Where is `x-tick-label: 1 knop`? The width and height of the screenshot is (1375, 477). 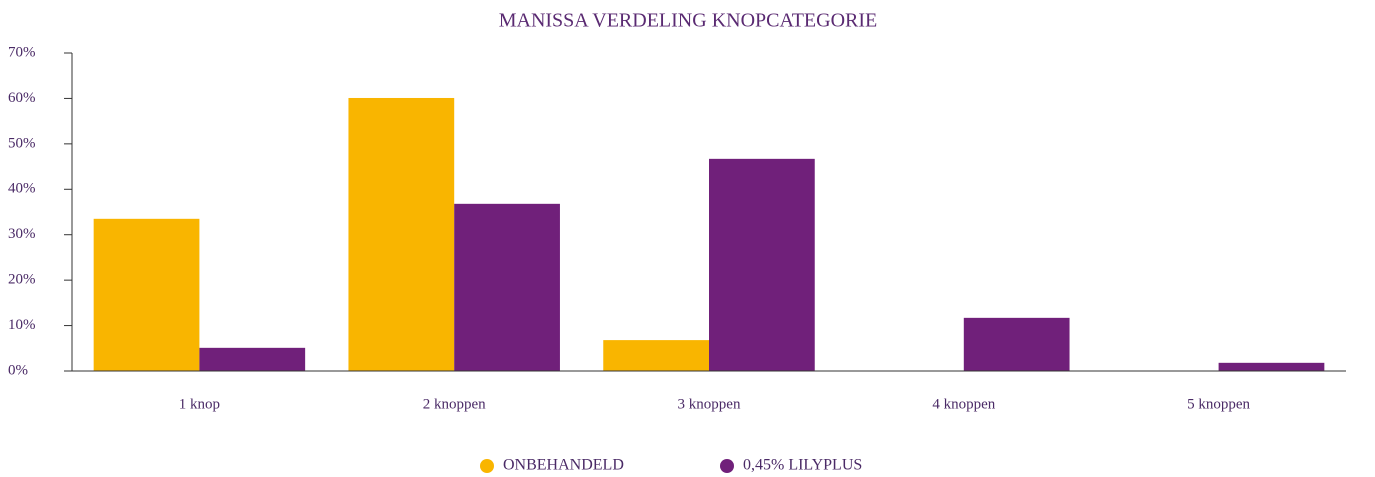
x-tick-label: 1 knop is located at coordinates (199, 404).